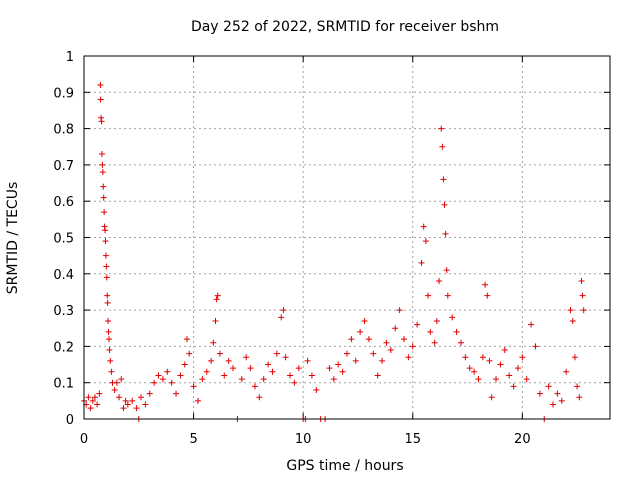 The height and width of the screenshot is (480, 640). What do you see at coordinates (63, 275) in the screenshot?
I see `y-tick-label: 0.4` at bounding box center [63, 275].